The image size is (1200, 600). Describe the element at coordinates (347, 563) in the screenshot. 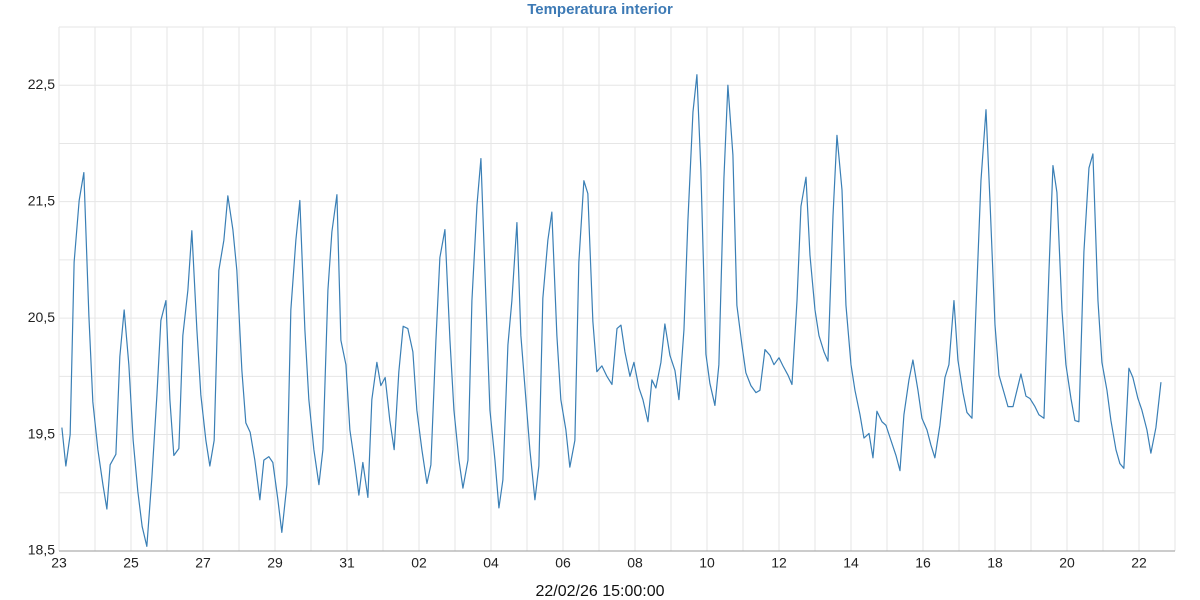

I see `x-tick-label: 31` at that location.